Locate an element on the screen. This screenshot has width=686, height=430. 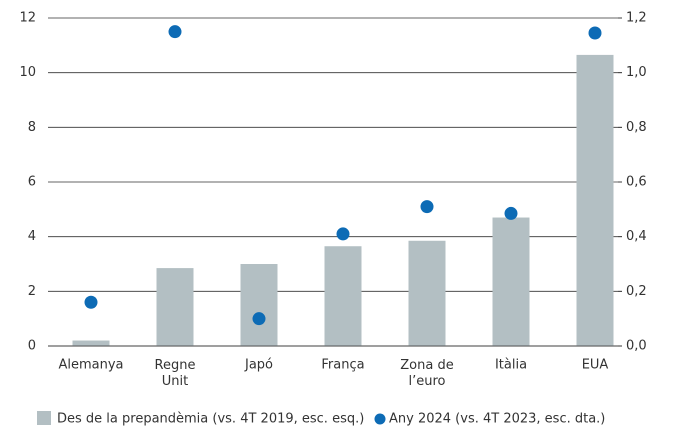
x-tick-label: Itàlia is located at coordinates (511, 365).